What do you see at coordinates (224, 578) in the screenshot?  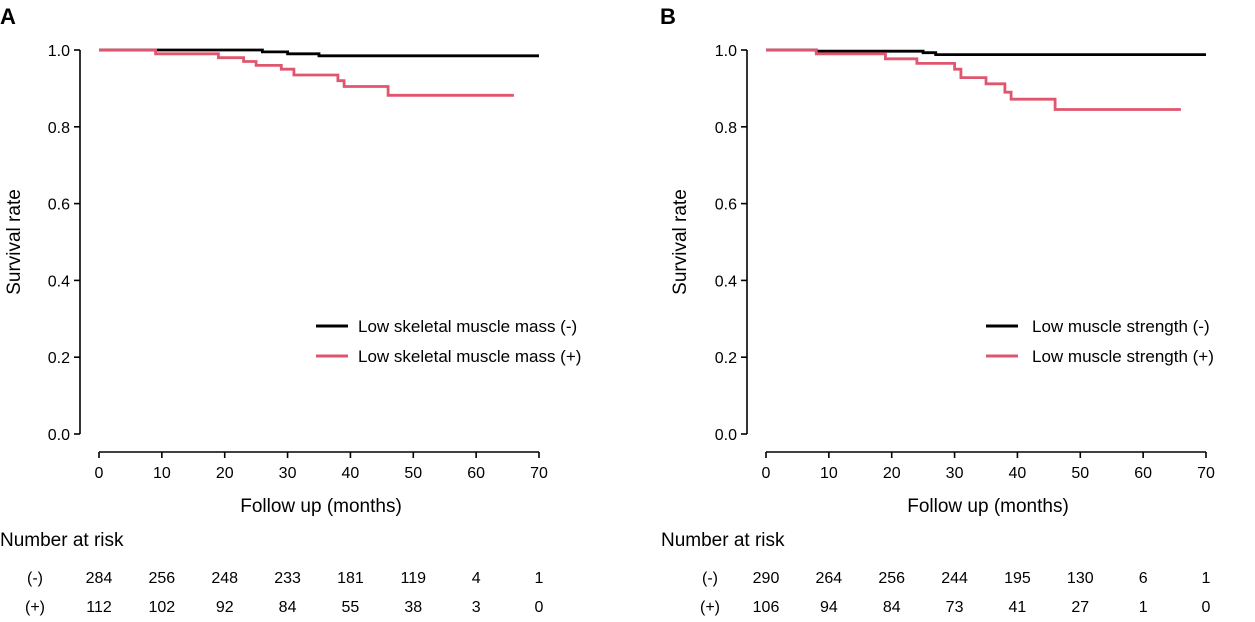 I see `risk-value: 248` at bounding box center [224, 578].